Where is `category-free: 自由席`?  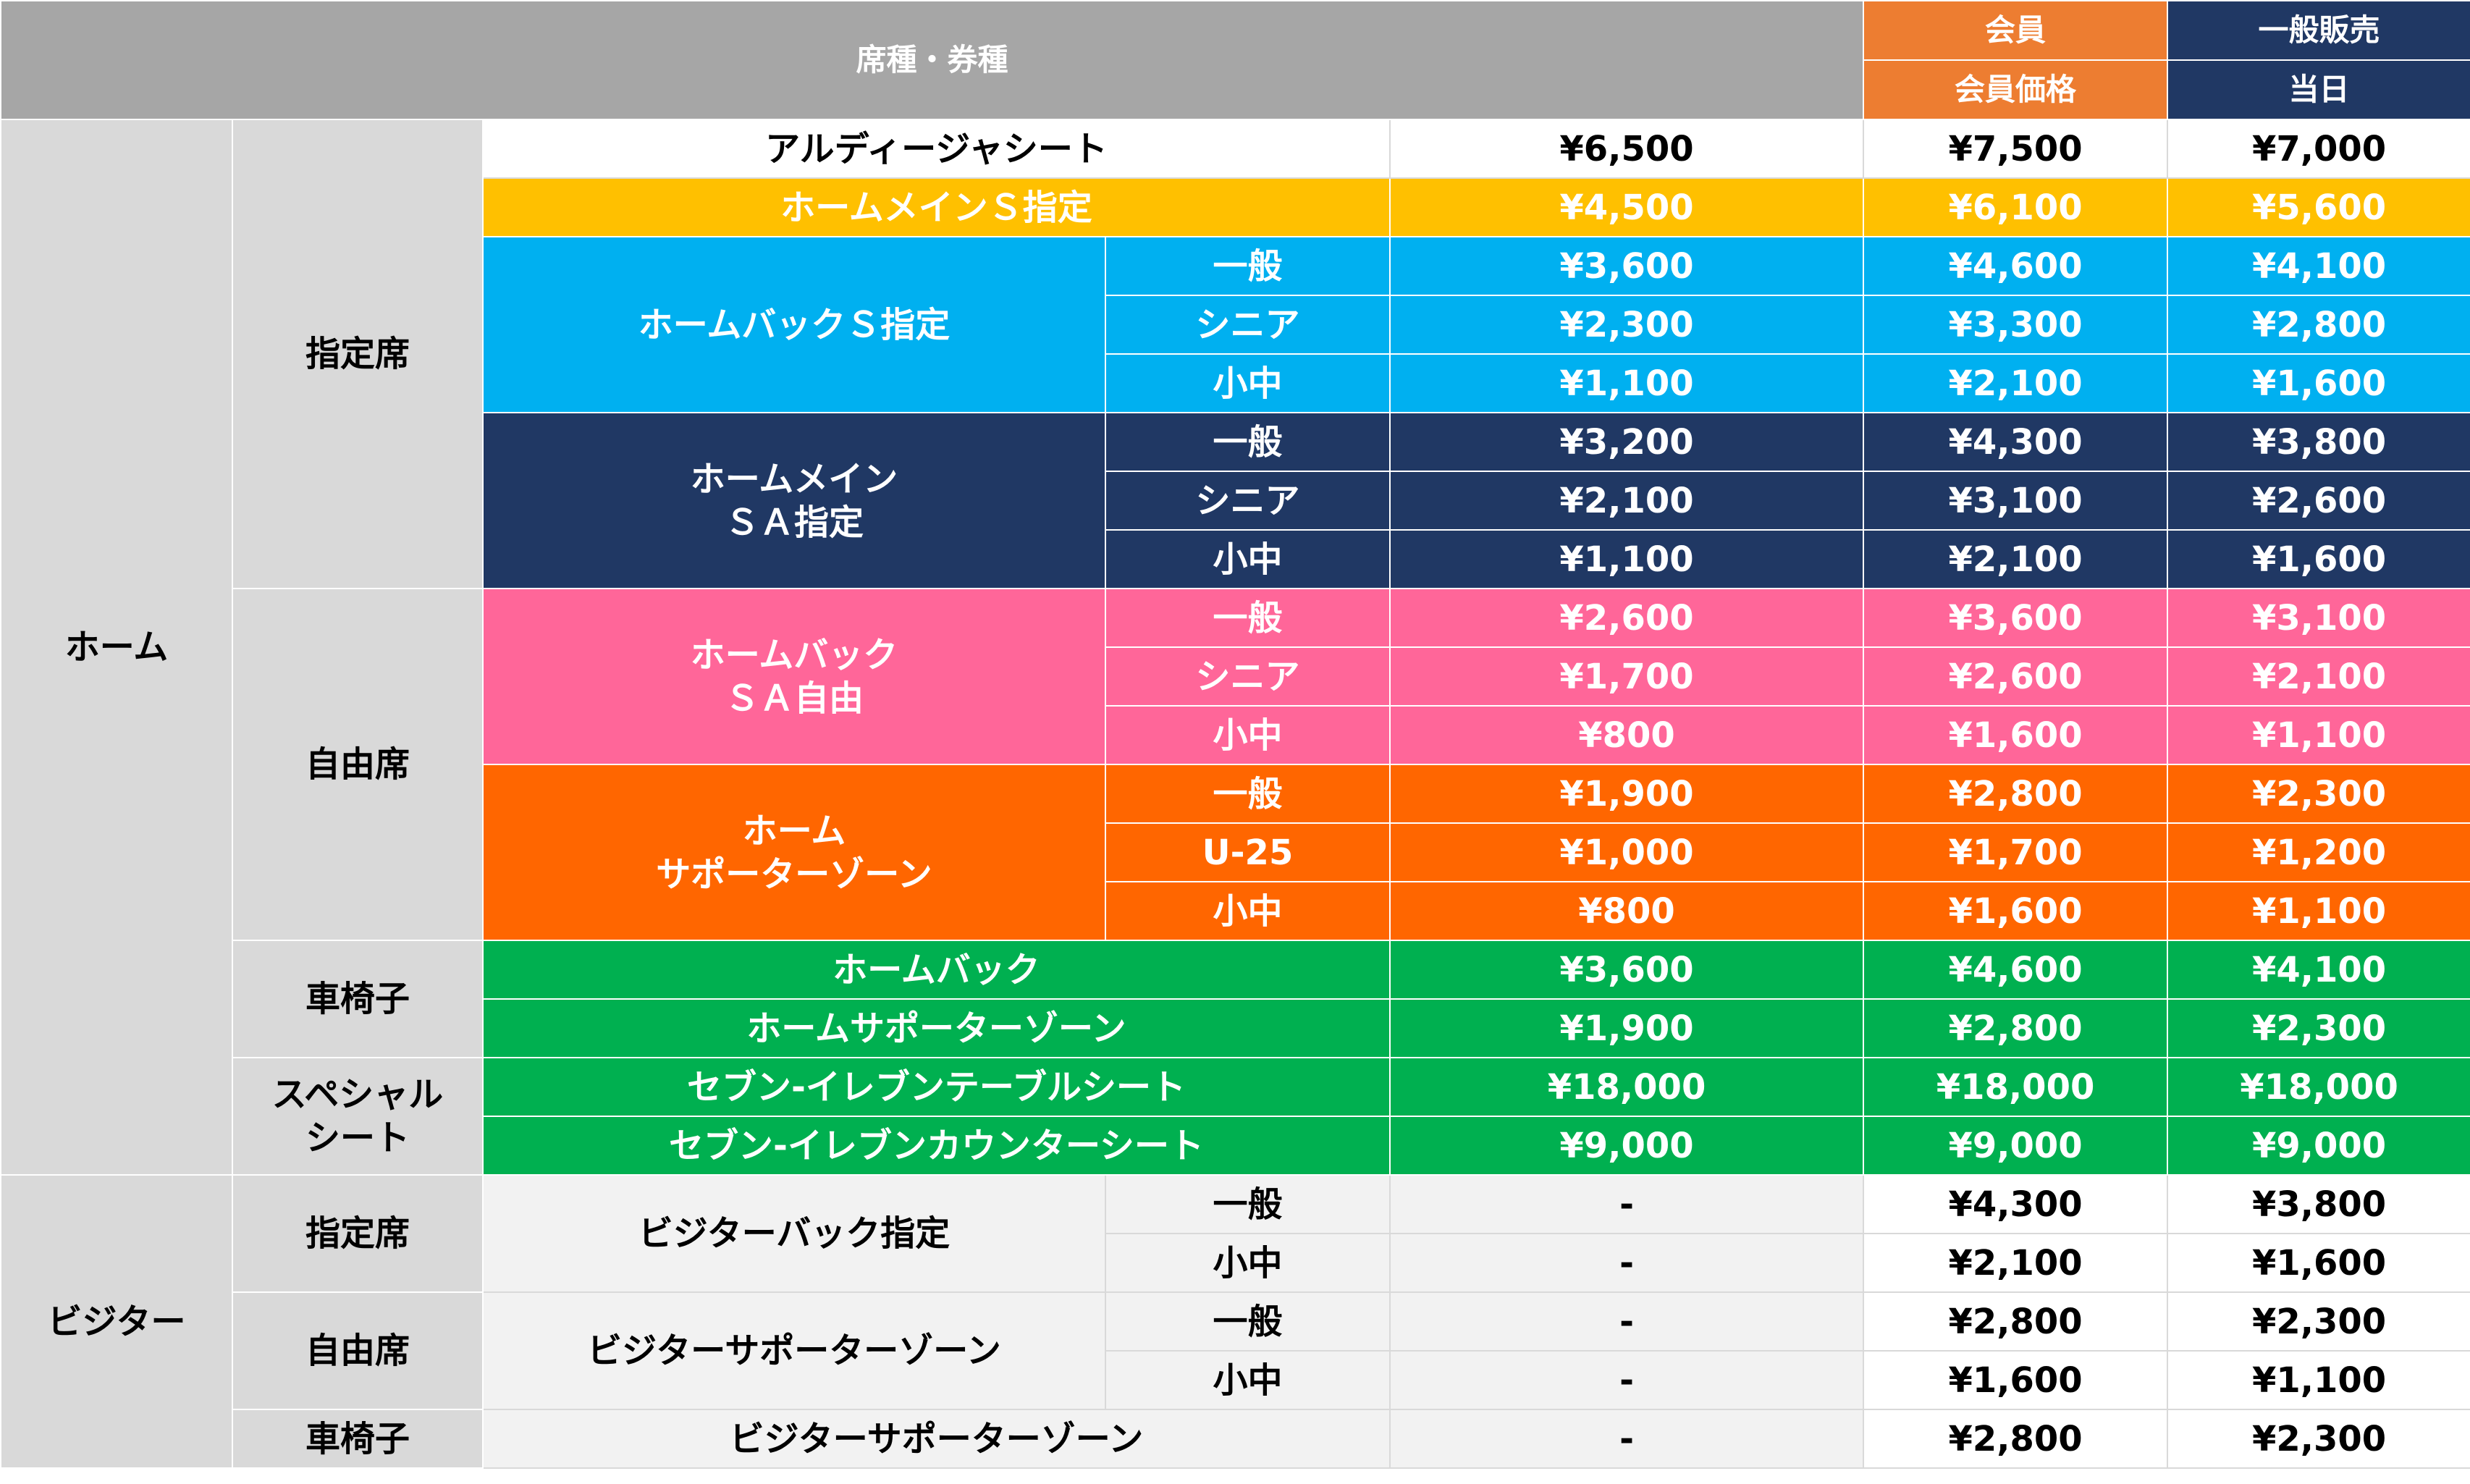
category-free: 自由席 is located at coordinates (358, 764).